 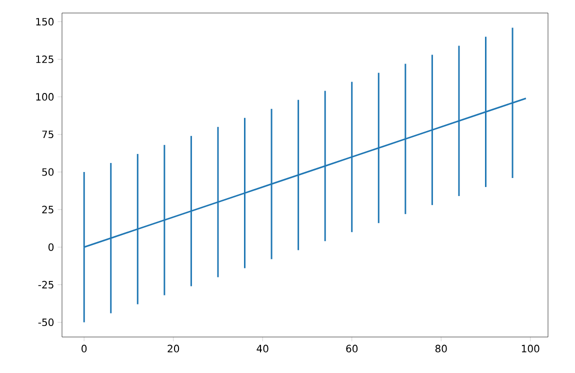 I want to click on x-tick-label: 60, so click(x=352, y=348).